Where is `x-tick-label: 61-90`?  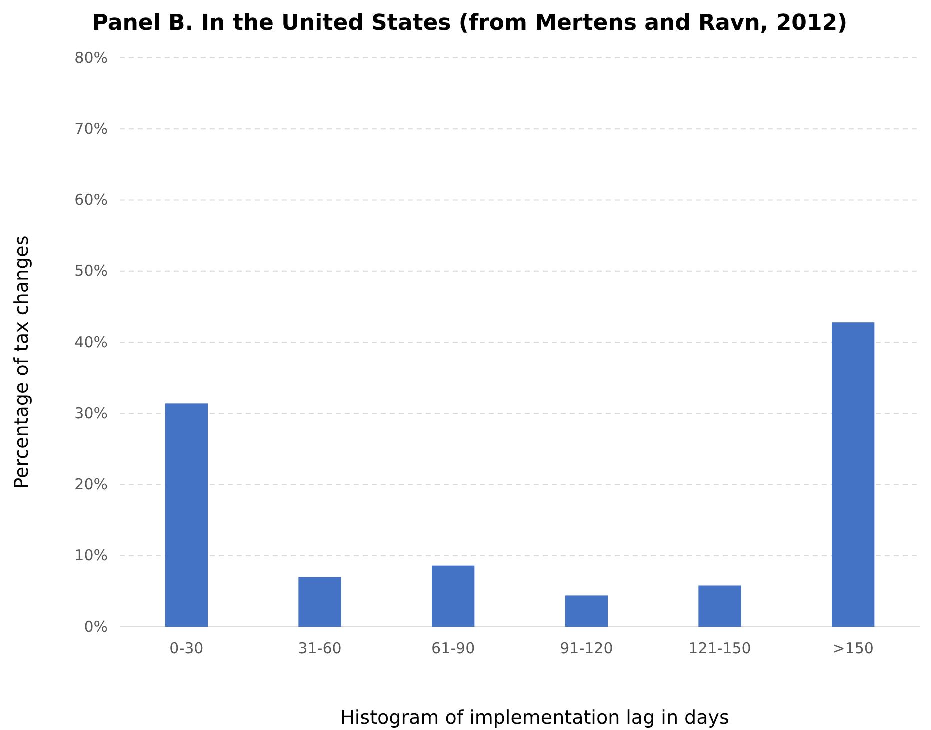 x-tick-label: 61-90 is located at coordinates (454, 649).